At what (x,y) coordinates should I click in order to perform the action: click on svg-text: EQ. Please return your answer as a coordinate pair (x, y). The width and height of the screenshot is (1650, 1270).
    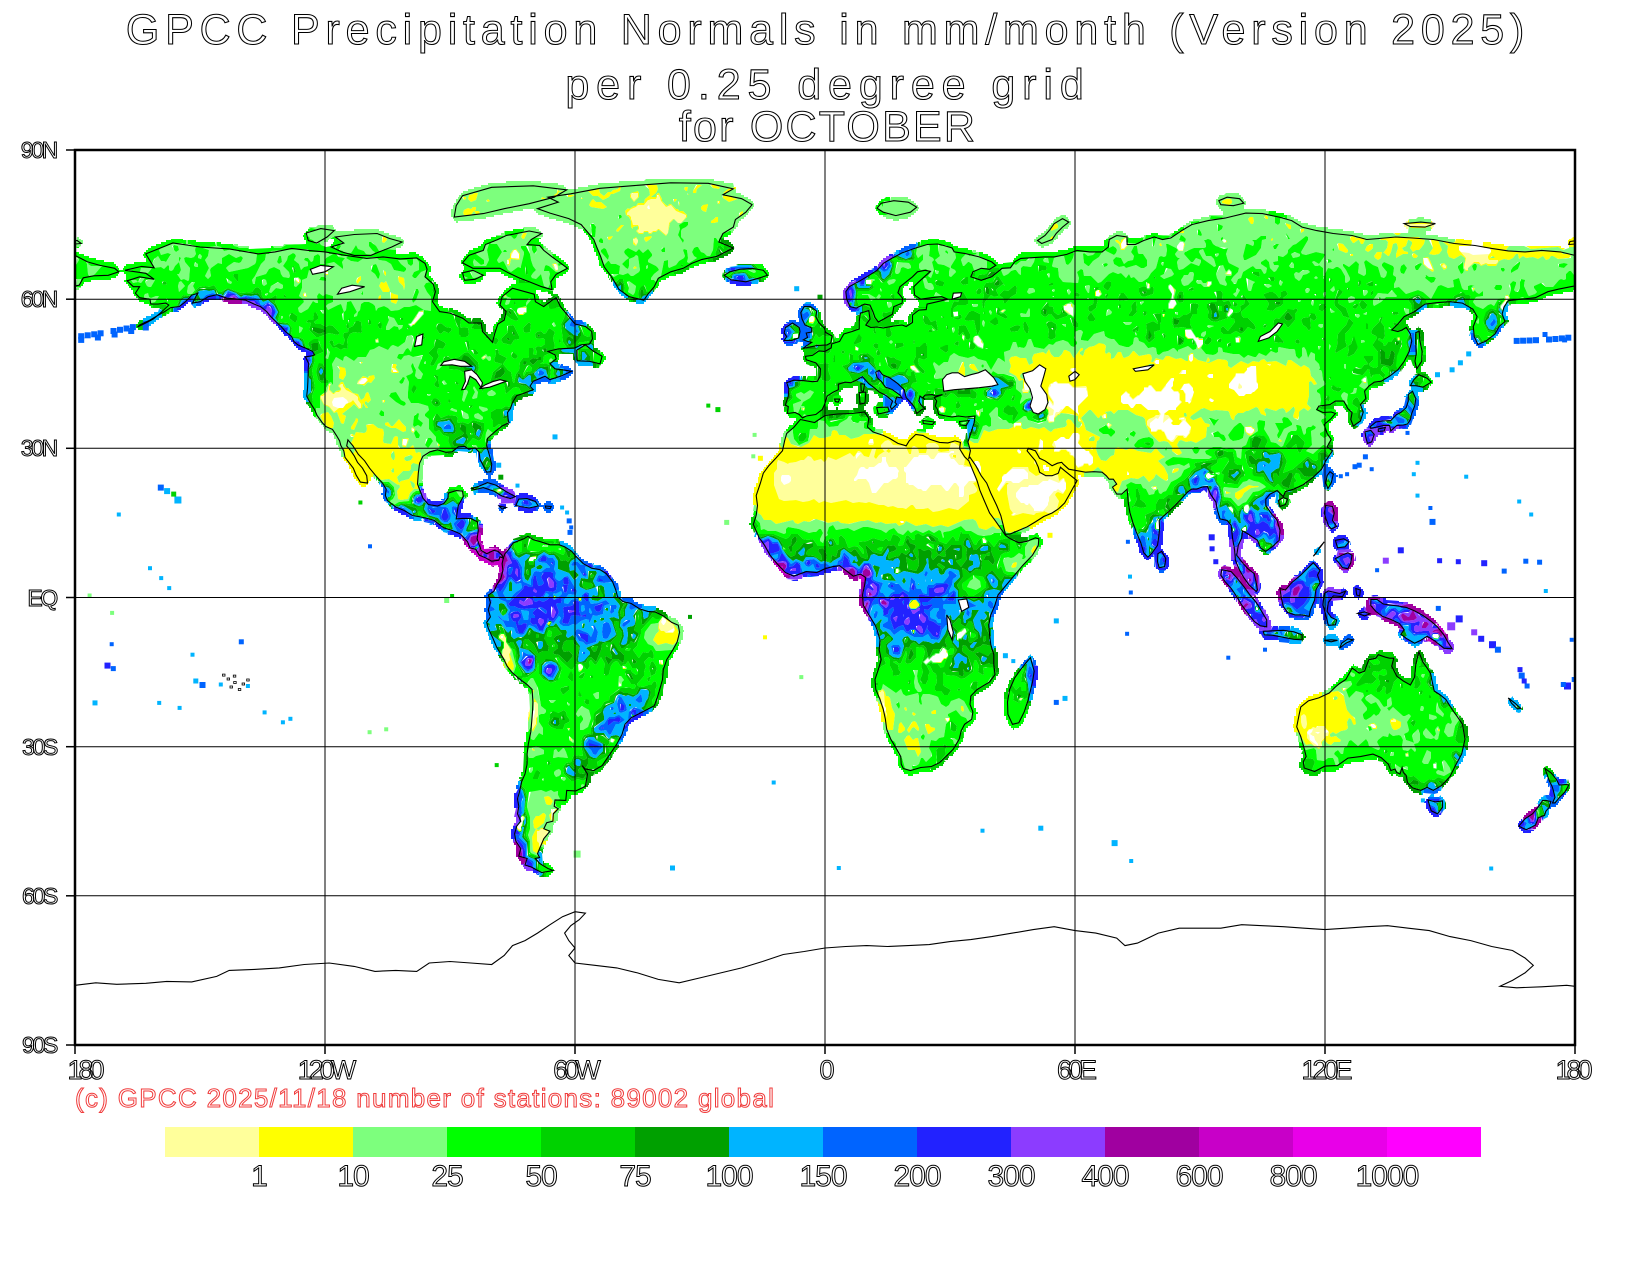
    Looking at the image, I should click on (42, 598).